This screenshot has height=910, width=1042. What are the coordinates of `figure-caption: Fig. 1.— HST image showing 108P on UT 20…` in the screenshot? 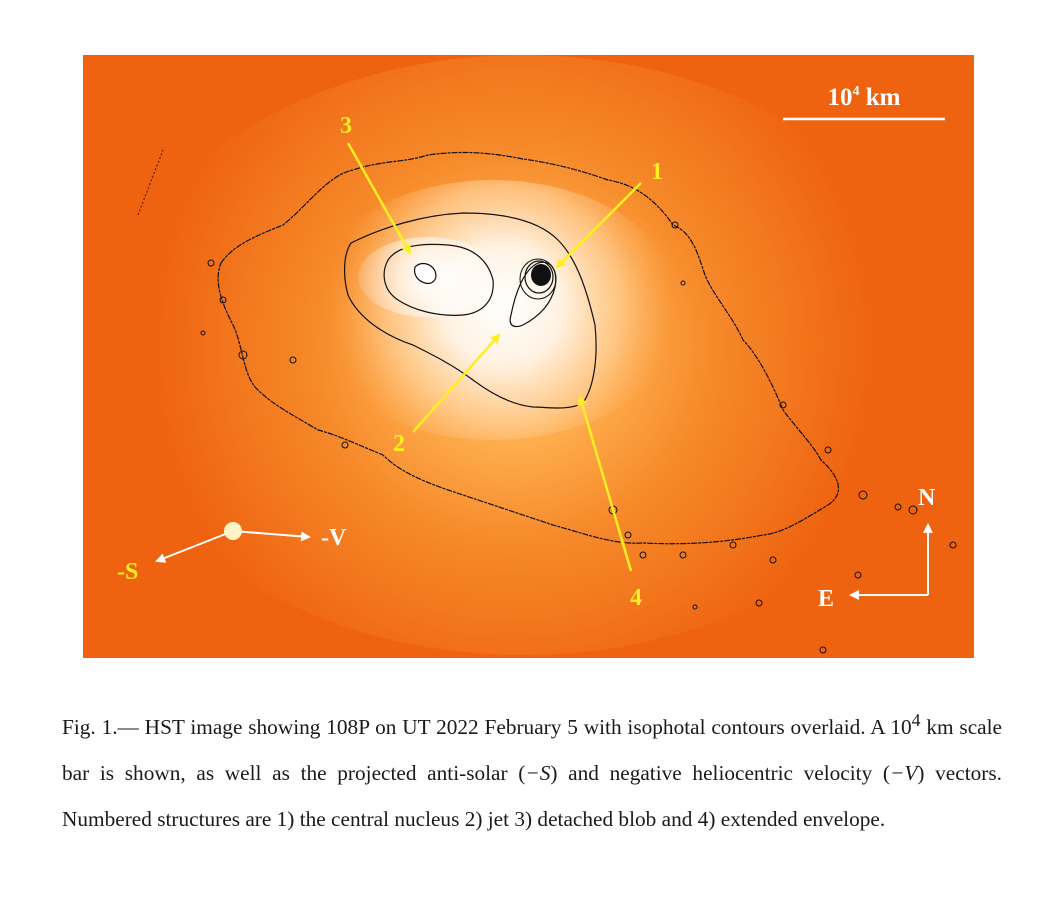 It's located at (532, 769).